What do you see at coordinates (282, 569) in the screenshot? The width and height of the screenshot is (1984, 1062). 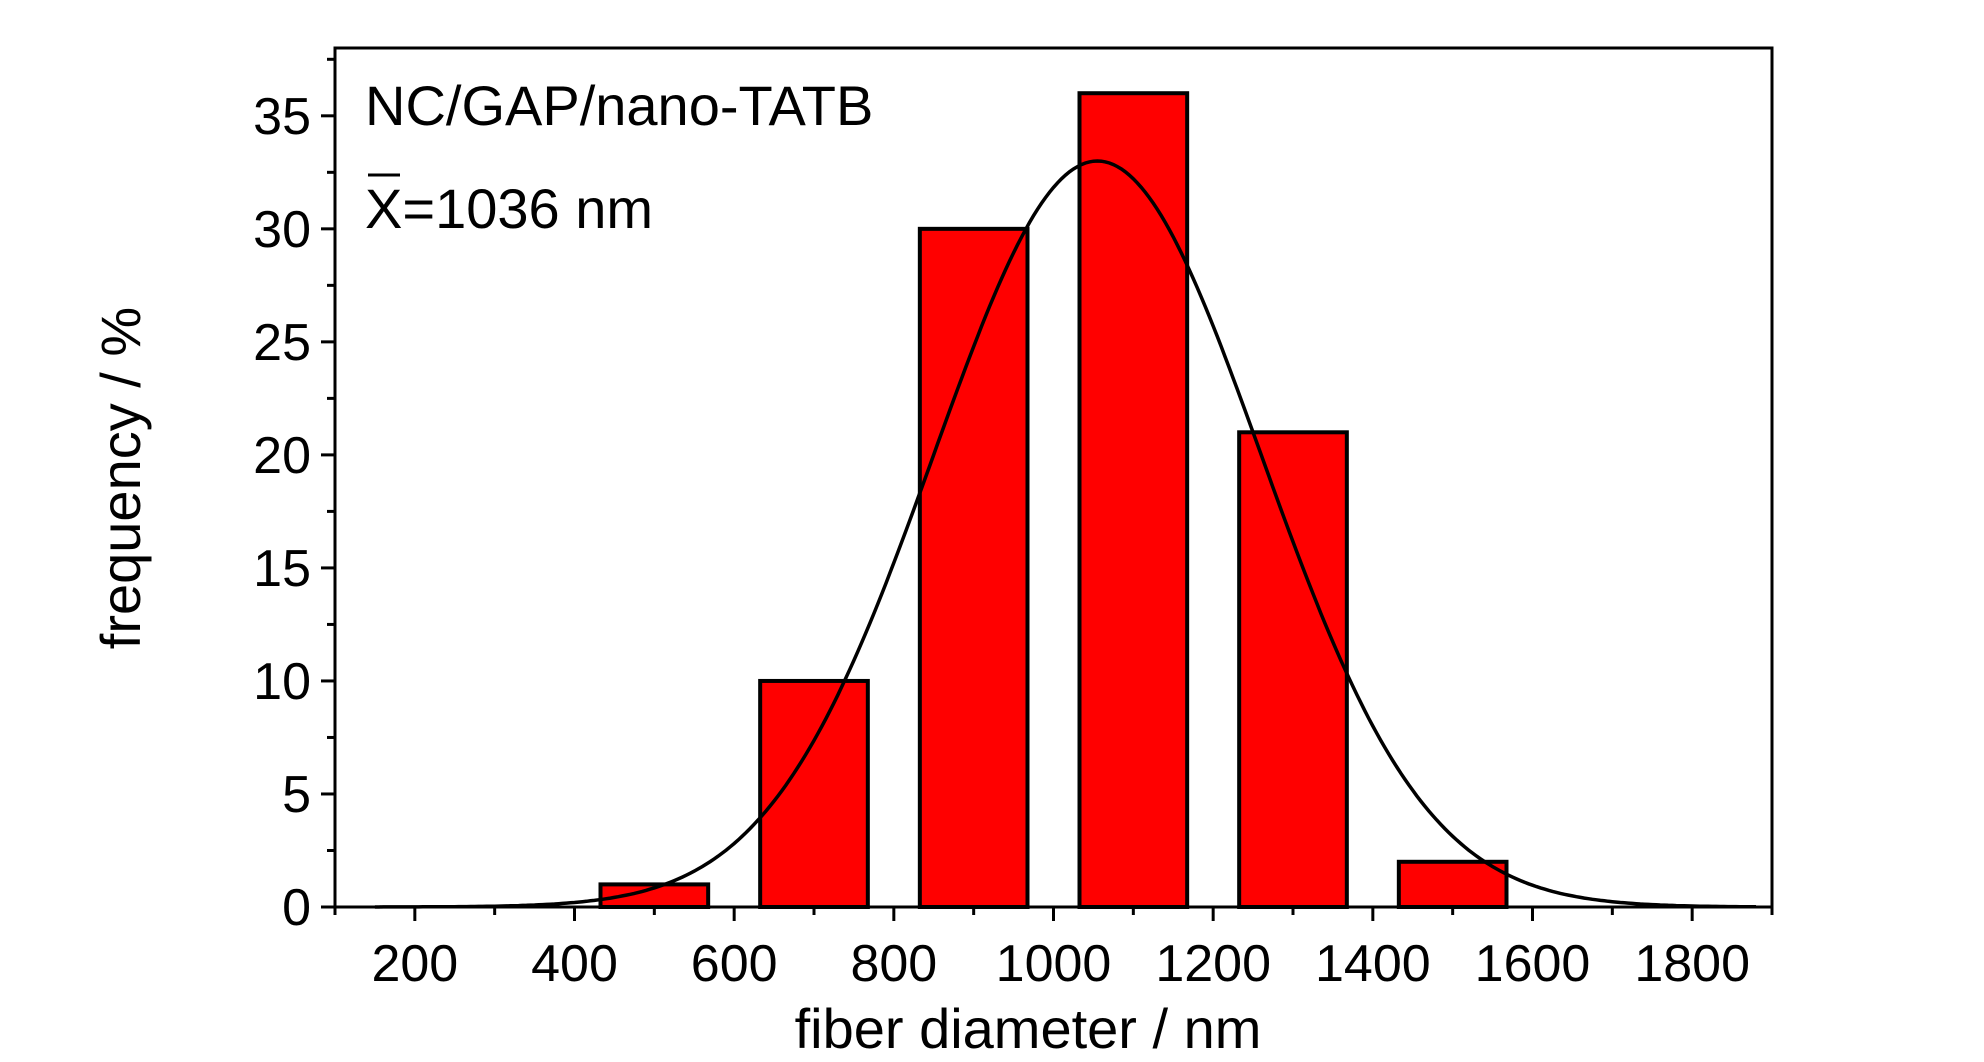 I see `y-tick-label-15: 15` at bounding box center [282, 569].